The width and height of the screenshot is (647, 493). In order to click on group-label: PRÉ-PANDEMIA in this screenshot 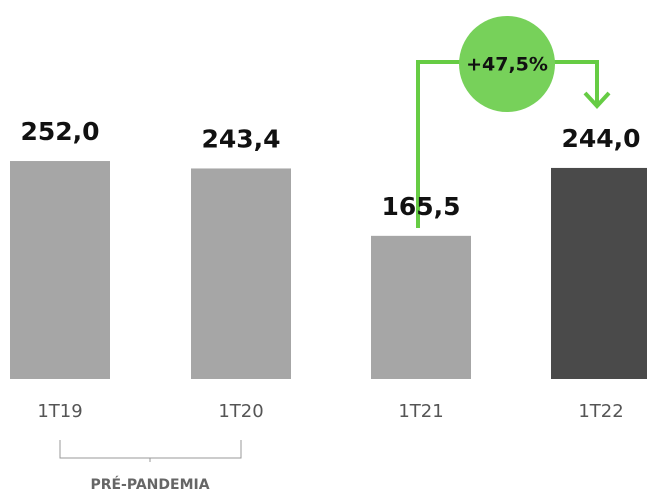, I will do `click(149, 484)`.